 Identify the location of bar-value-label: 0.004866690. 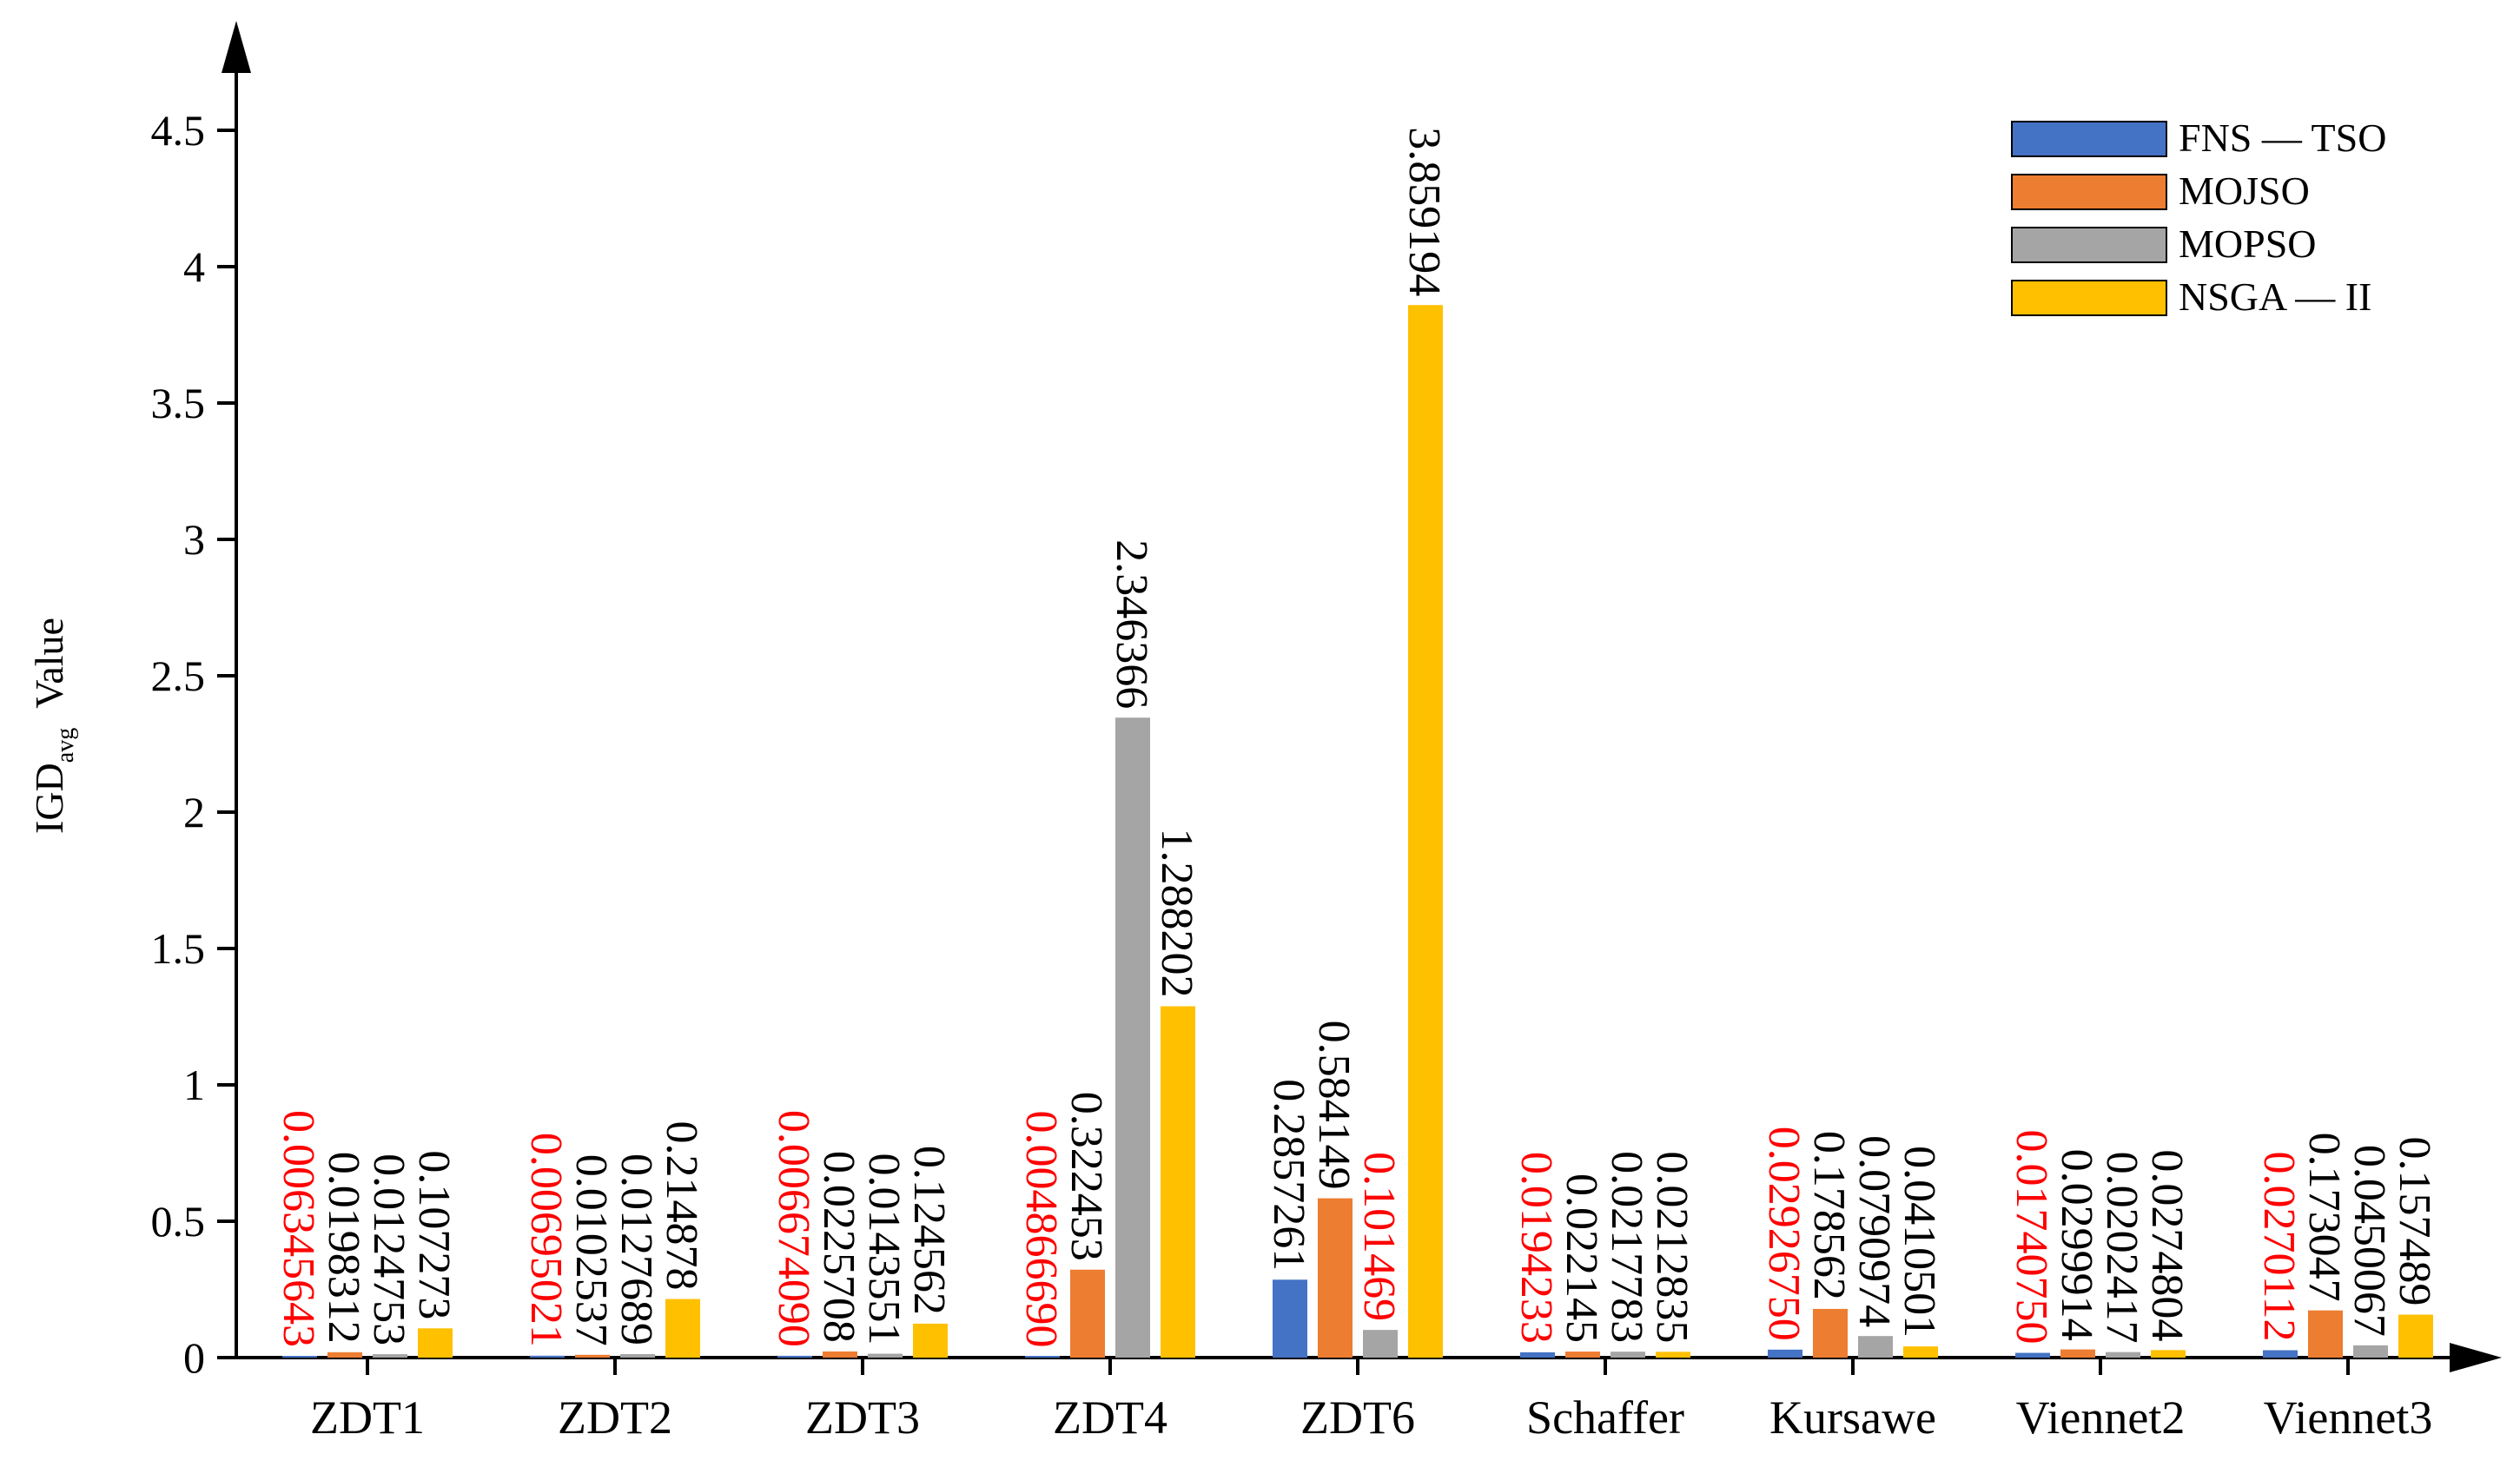
(1041, 1228).